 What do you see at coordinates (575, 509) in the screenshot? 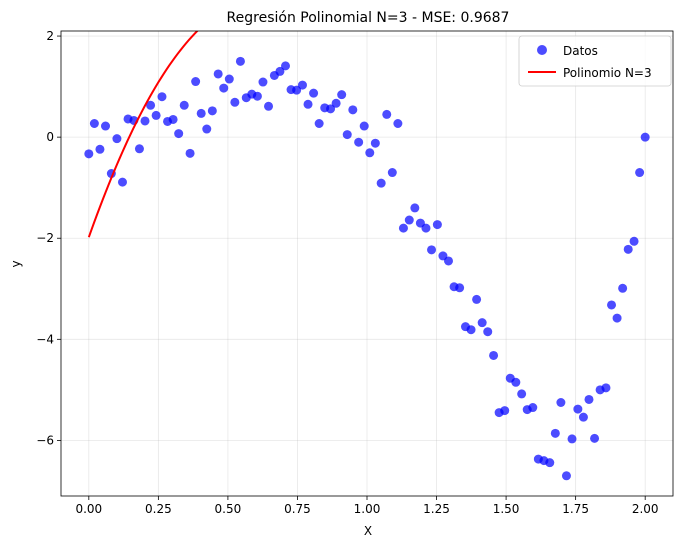
I see `x-tick-label: 1.75` at bounding box center [575, 509].